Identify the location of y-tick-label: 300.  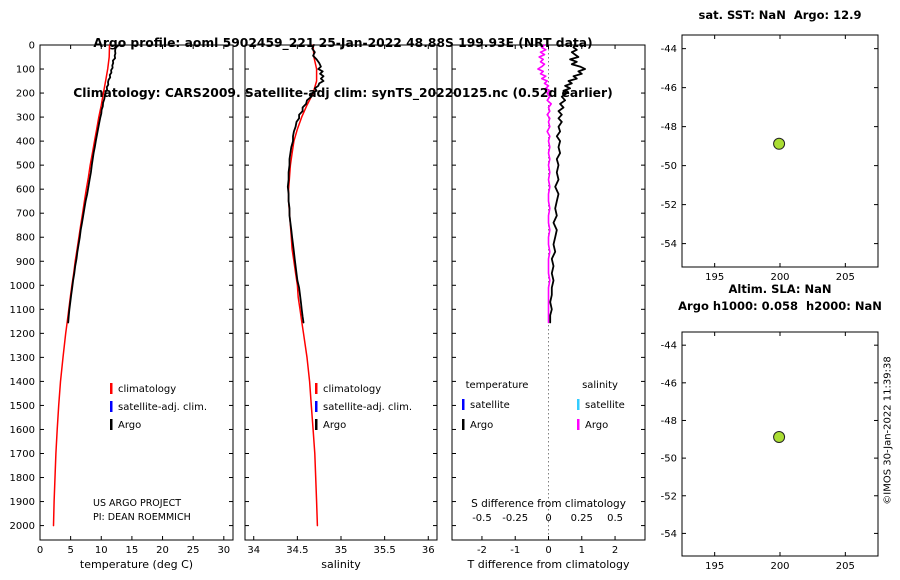
(25, 118).